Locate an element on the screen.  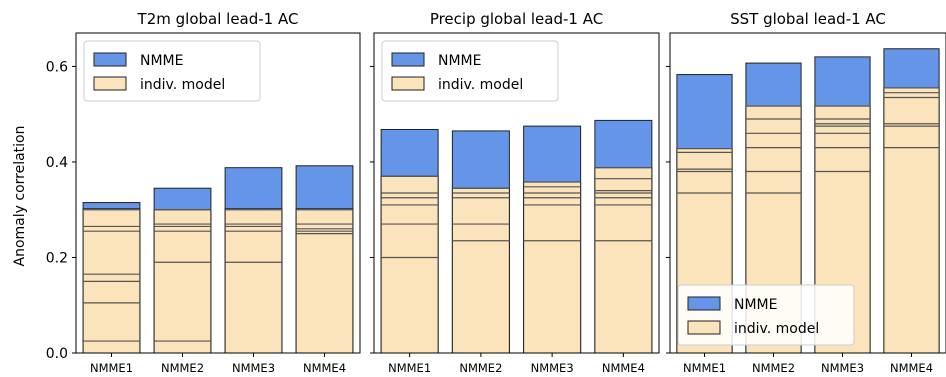
chart-title: T2m global lead-1 AC is located at coordinates (218, 19).